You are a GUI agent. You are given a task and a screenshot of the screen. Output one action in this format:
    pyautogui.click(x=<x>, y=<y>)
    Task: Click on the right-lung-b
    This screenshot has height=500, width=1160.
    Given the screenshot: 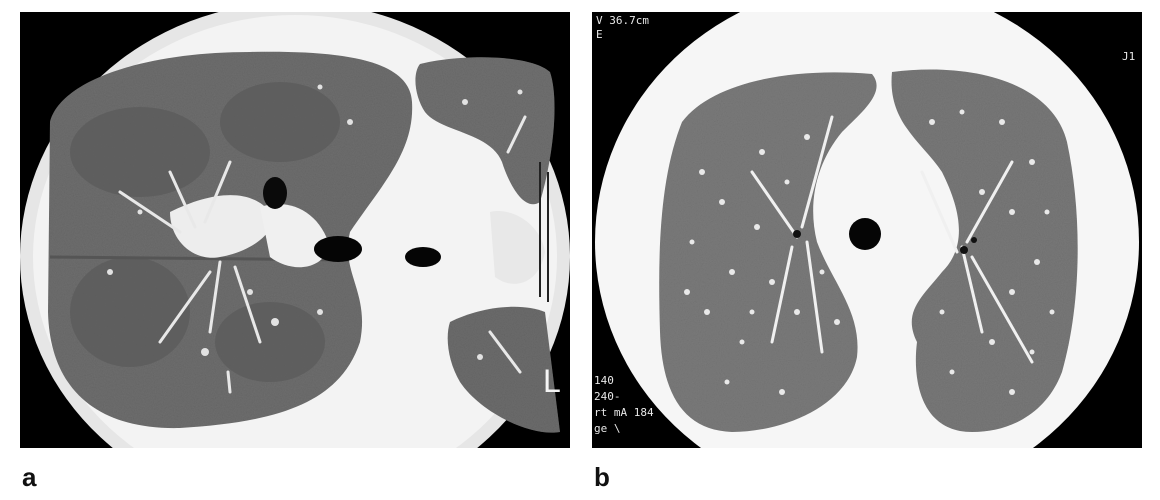 What is the action you would take?
    pyautogui.click(x=768, y=252)
    